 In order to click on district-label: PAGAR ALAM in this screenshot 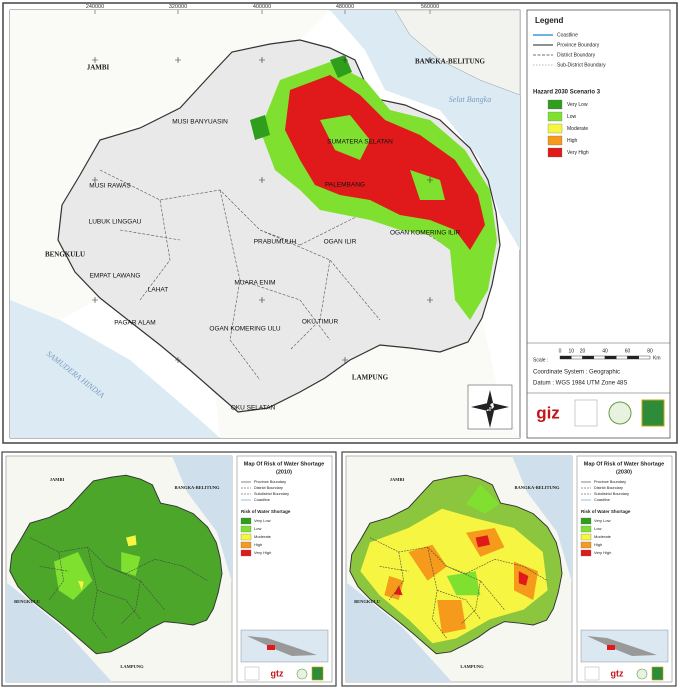, I will do `click(134, 323)`.